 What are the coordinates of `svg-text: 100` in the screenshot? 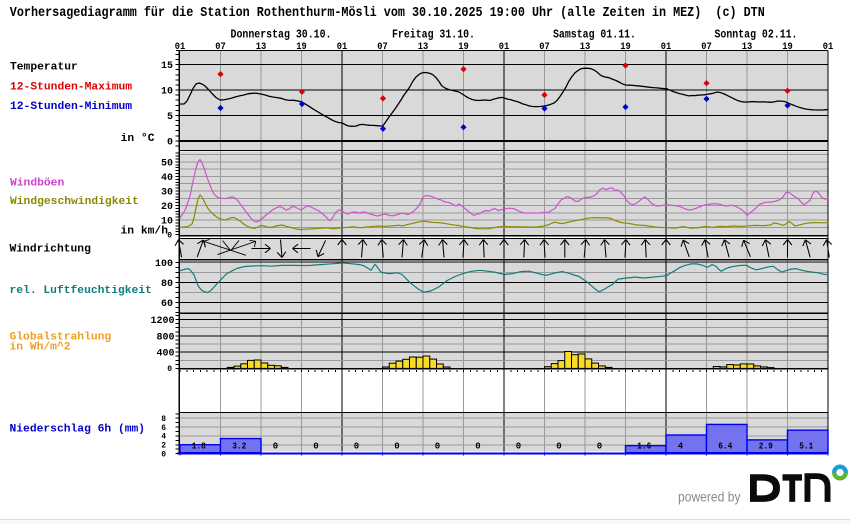 It's located at (164, 264).